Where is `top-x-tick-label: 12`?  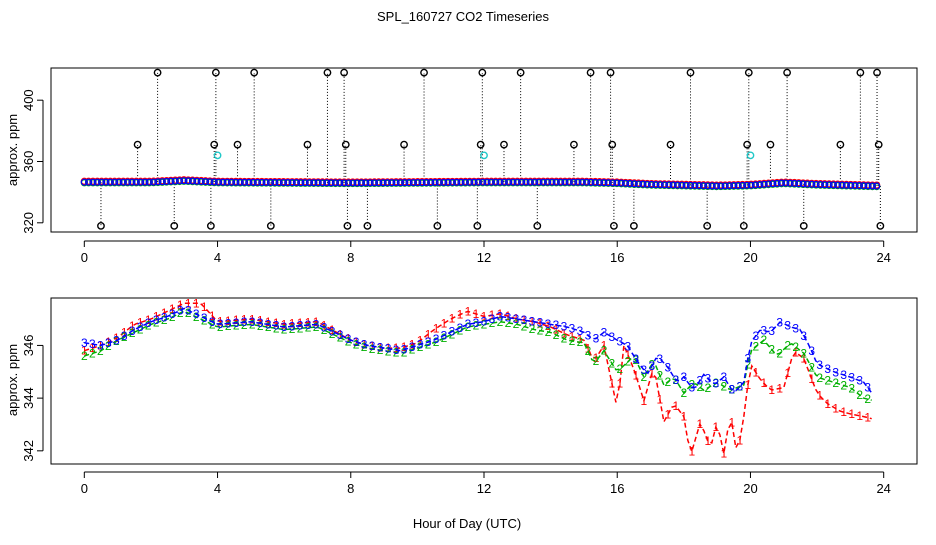 top-x-tick-label: 12 is located at coordinates (484, 257).